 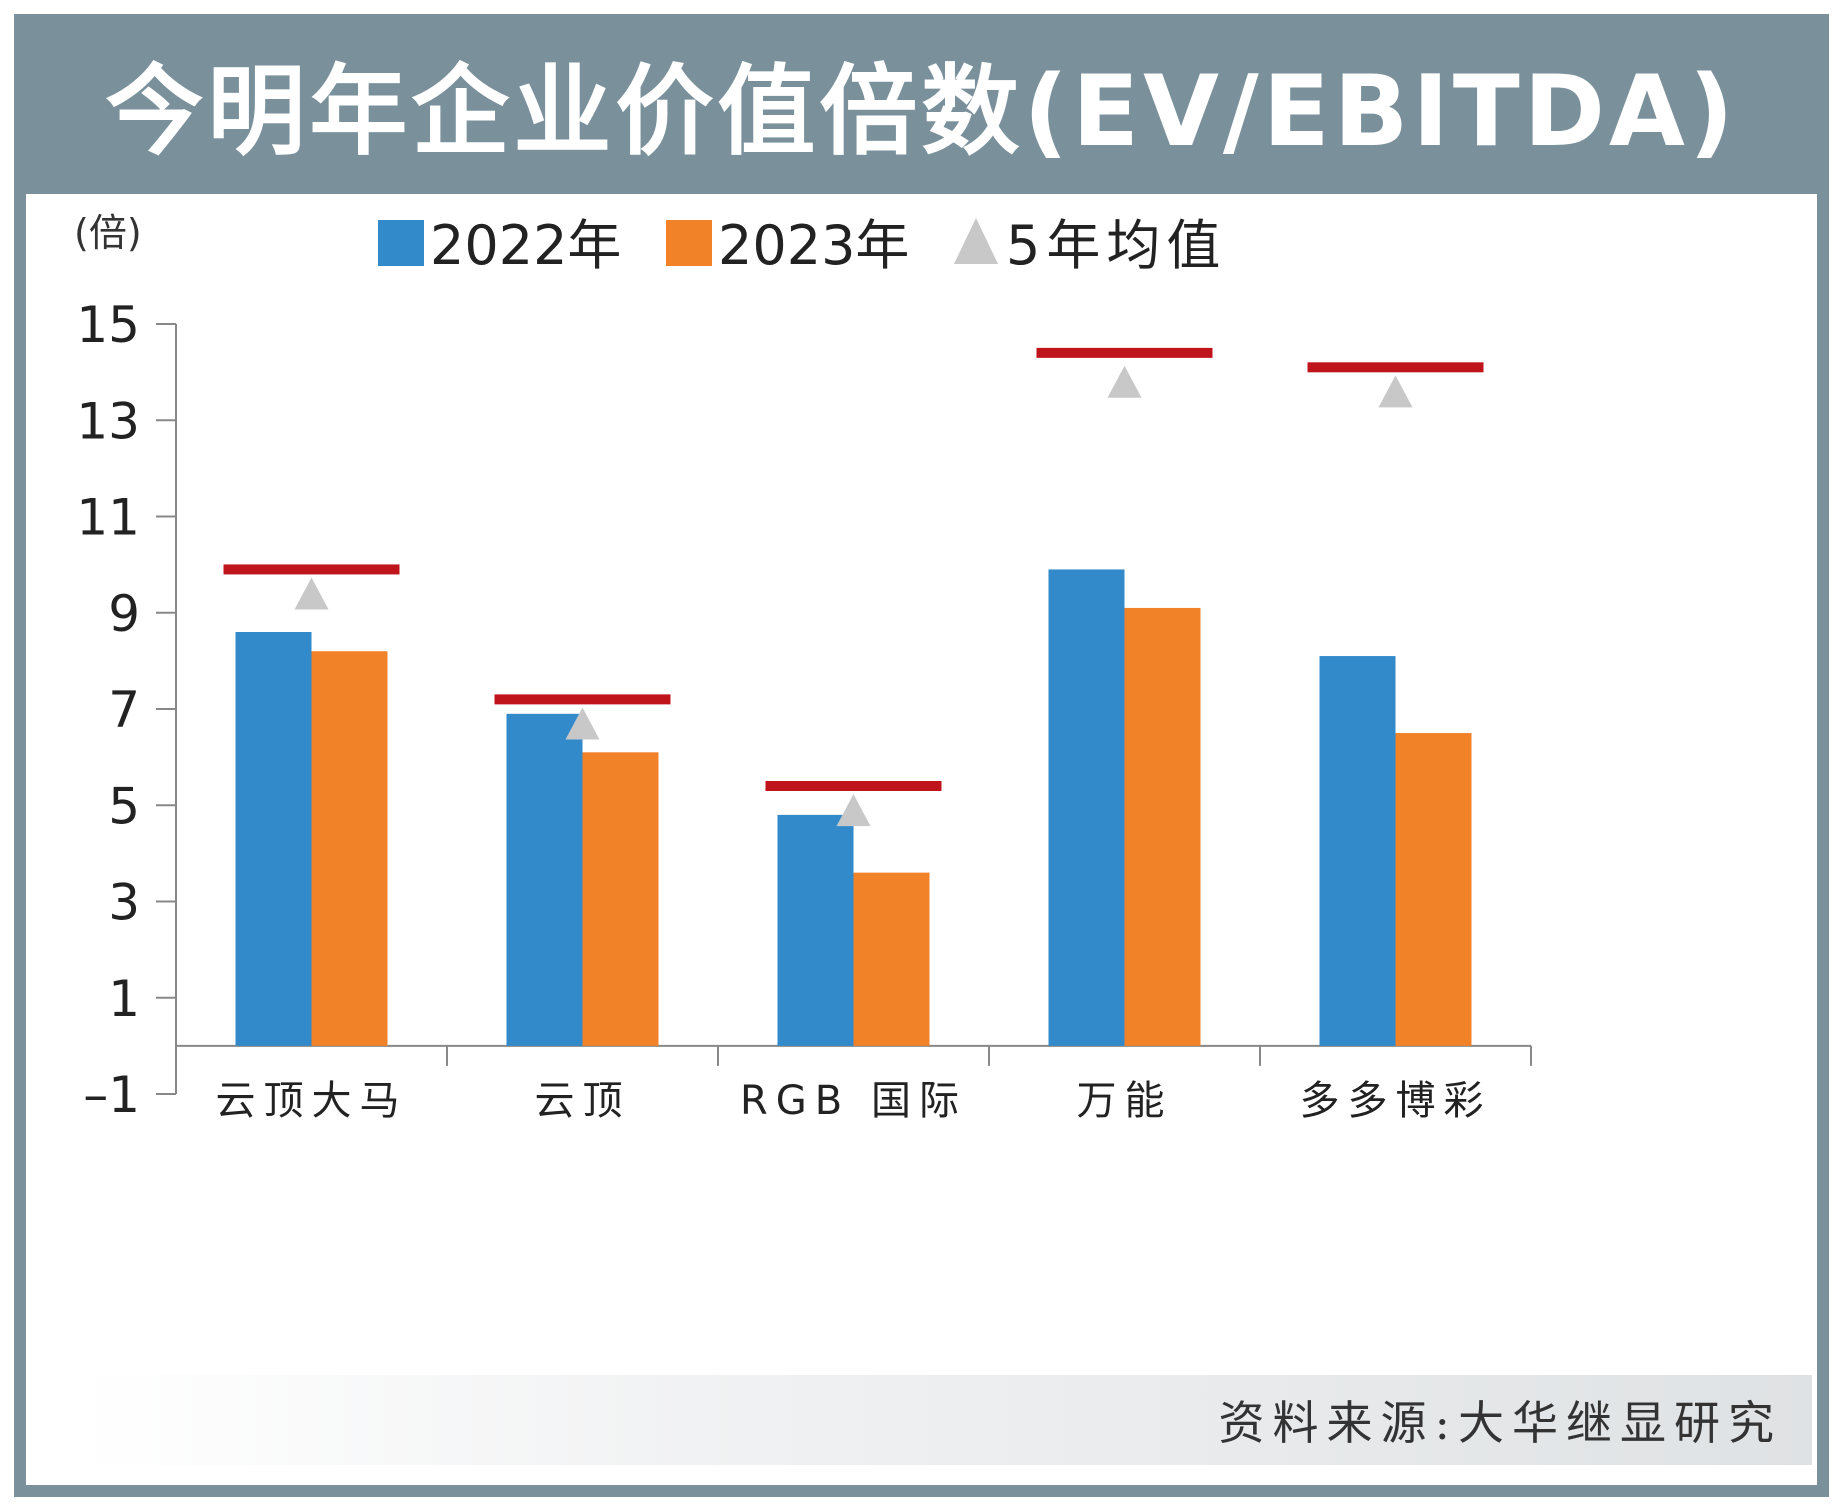 I want to click on x-tick-label: RGB 国际, so click(x=853, y=1101).